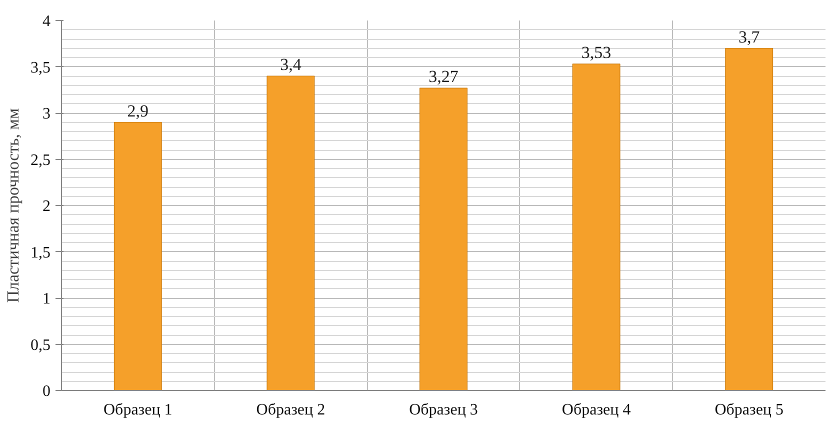  What do you see at coordinates (749, 36) in the screenshot?
I see `data-label: 3,7` at bounding box center [749, 36].